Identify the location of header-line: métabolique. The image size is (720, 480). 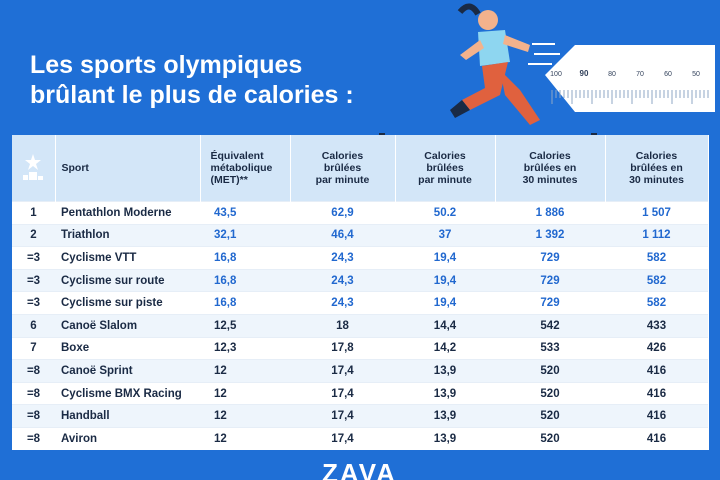
(241, 168).